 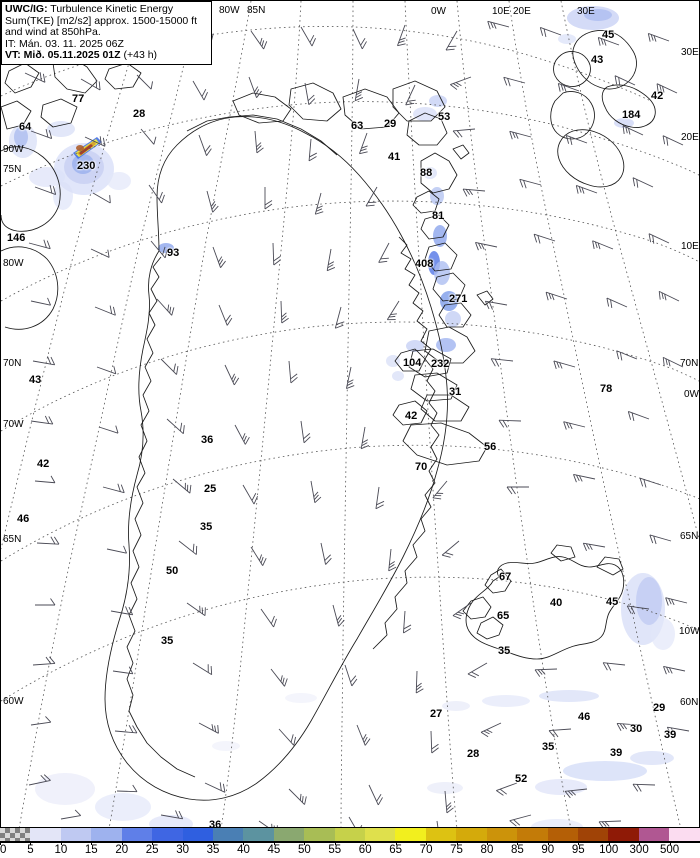 I want to click on graticule-label: 90W, so click(x=13, y=149).